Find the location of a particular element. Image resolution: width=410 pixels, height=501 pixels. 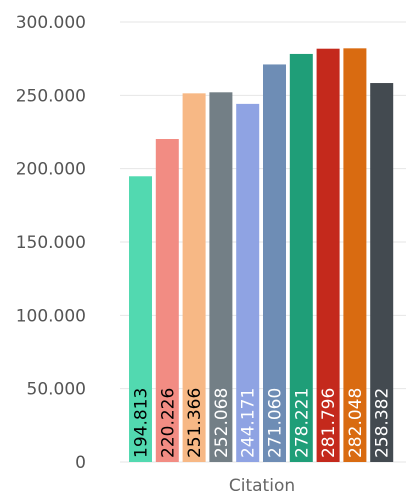

y-tick-label: 250.000 is located at coordinates (51, 96).